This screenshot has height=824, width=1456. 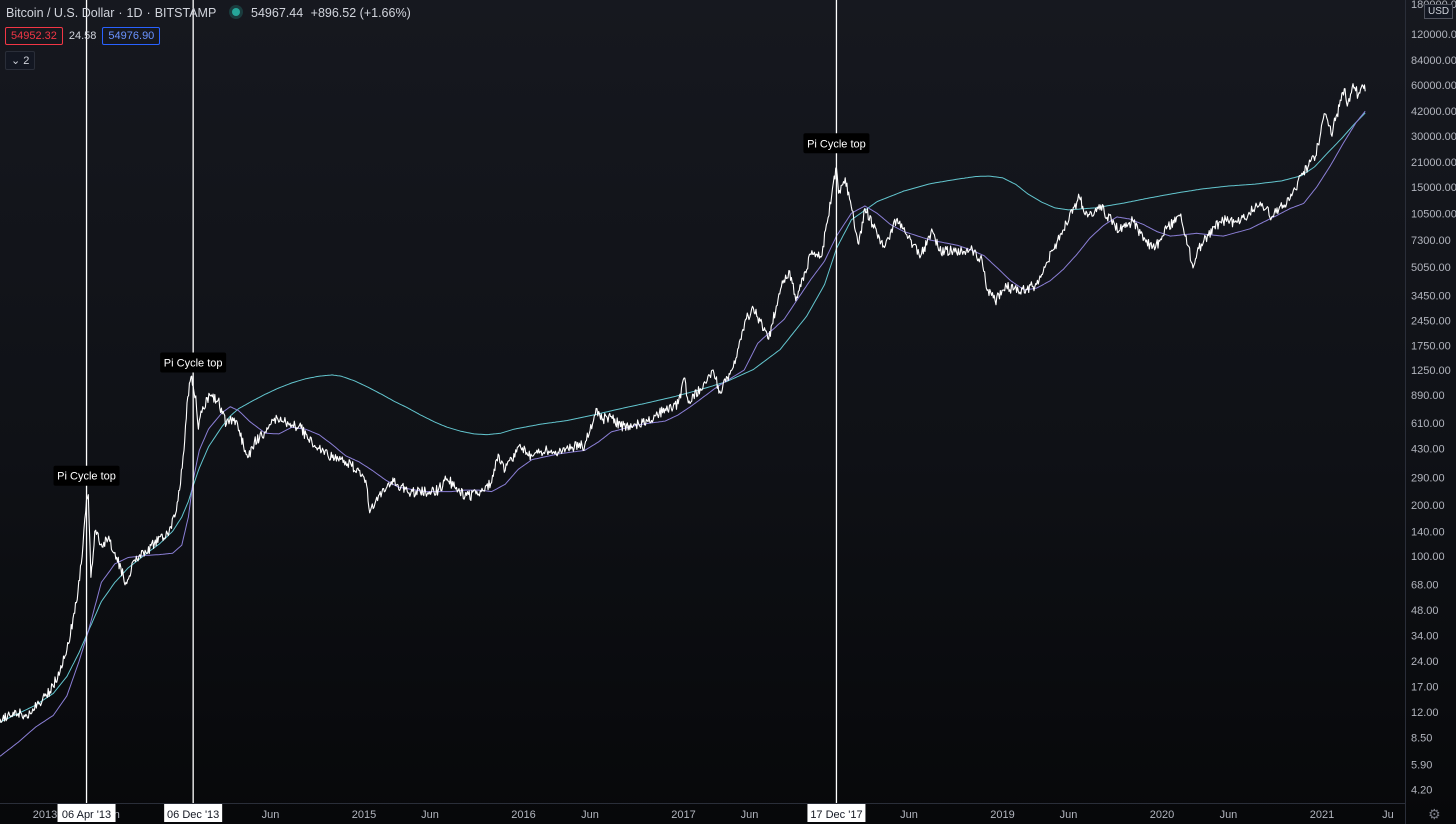 I want to click on marker-date-label: 06 Apr '13, so click(x=86, y=815).